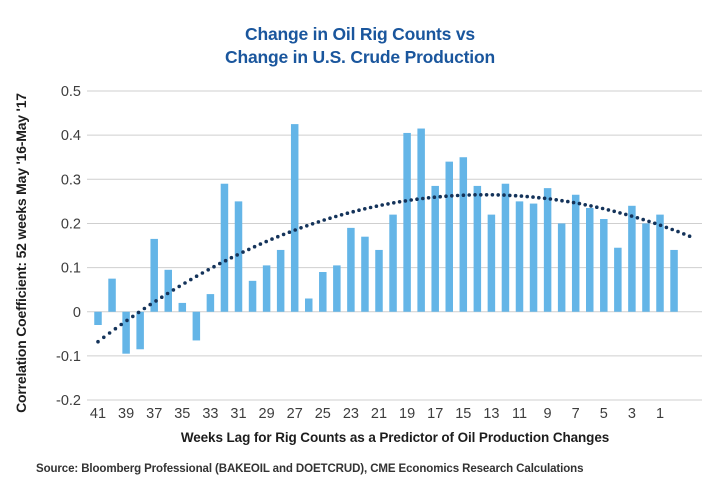  Describe the element at coordinates (360, 57) in the screenshot. I see `chart-title-line2: Change in U.S. Crude Production` at that location.